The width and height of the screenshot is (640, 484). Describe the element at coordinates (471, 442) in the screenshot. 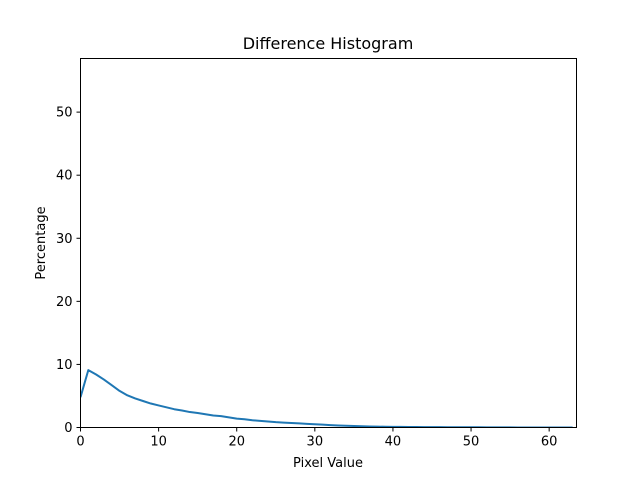

I see `x-tick-label: 50` at that location.